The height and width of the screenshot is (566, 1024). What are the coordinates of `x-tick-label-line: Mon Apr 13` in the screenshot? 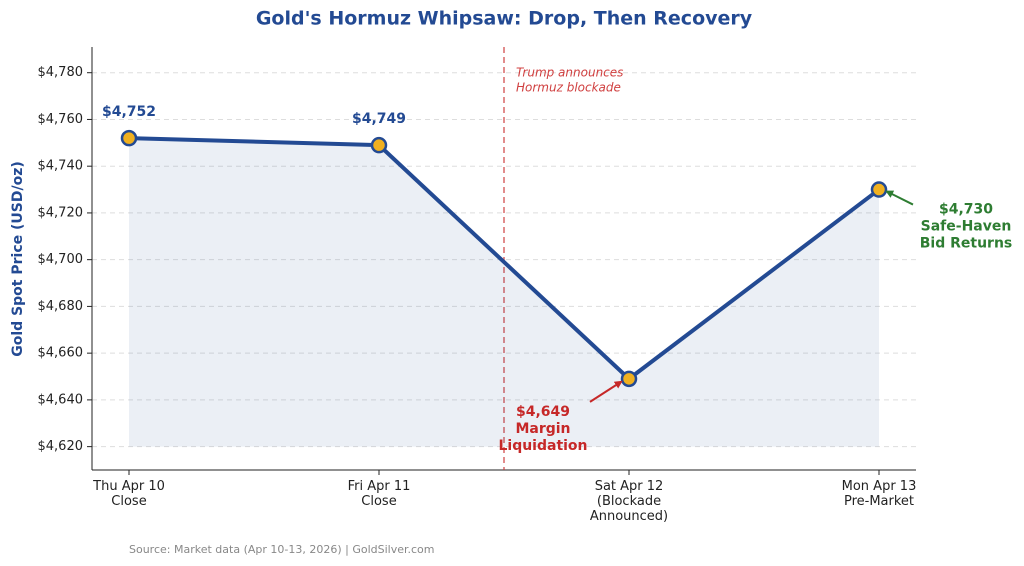 It's located at (879, 486).